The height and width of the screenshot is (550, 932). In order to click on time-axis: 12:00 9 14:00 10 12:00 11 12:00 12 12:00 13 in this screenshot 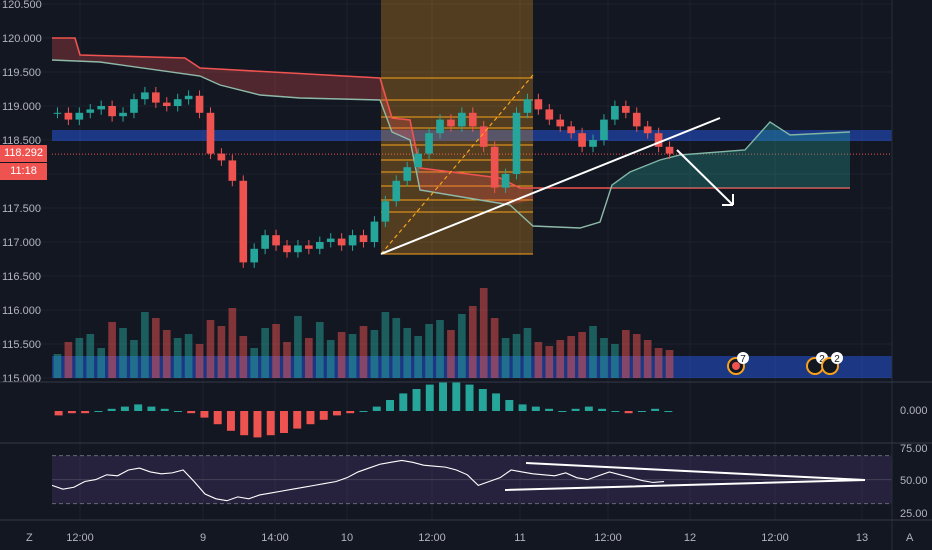, I will do `click(467, 538)`.